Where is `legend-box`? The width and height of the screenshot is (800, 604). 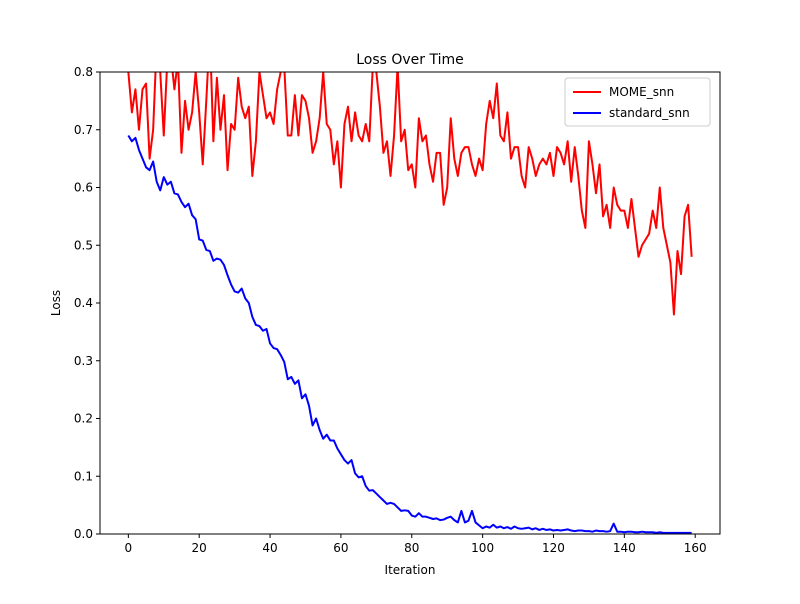
legend-box is located at coordinates (637, 102).